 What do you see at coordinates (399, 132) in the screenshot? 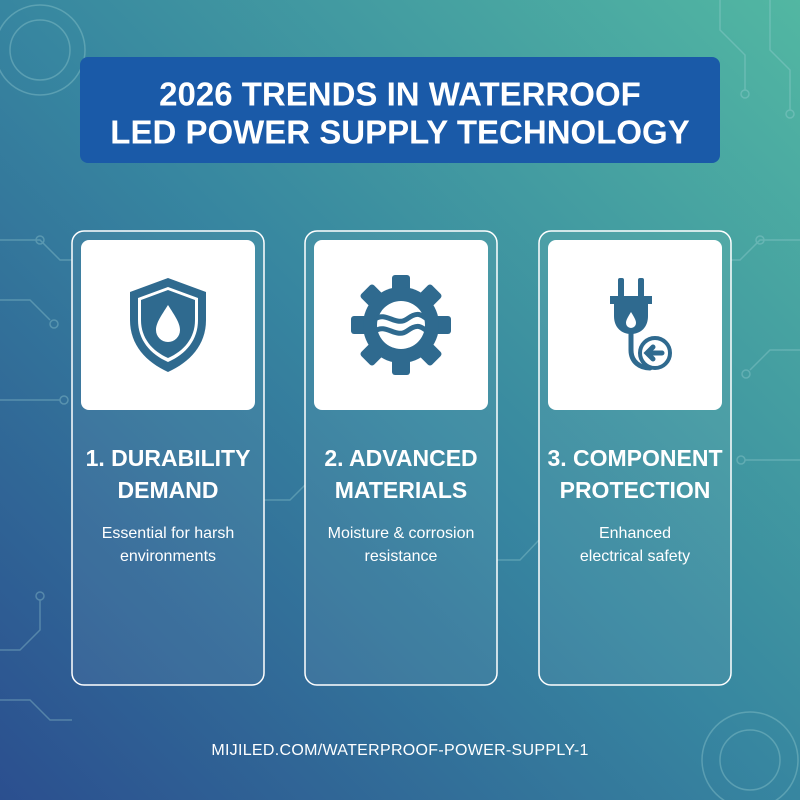
I see `title-line: LED POWER SUPPLY TECHNOLOGY` at bounding box center [399, 132].